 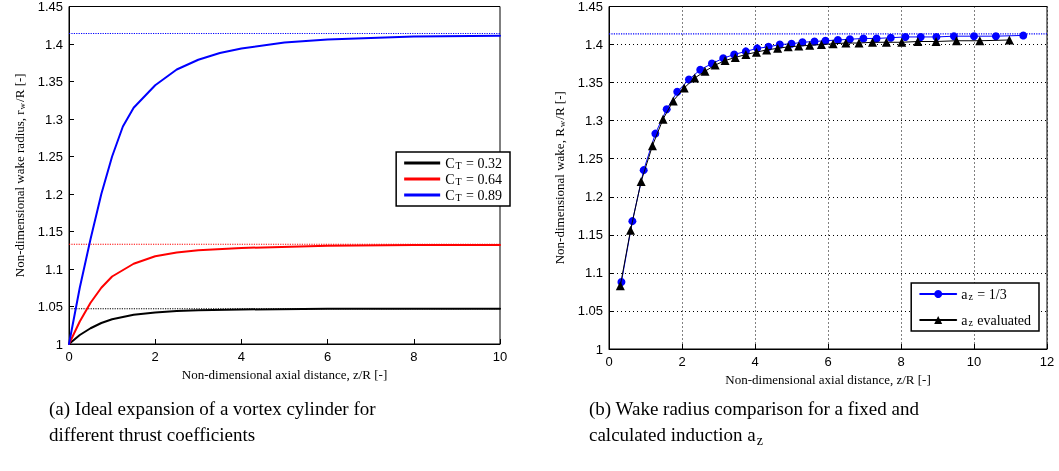 I want to click on legend-label: CT = 0.64, so click(x=474, y=179).